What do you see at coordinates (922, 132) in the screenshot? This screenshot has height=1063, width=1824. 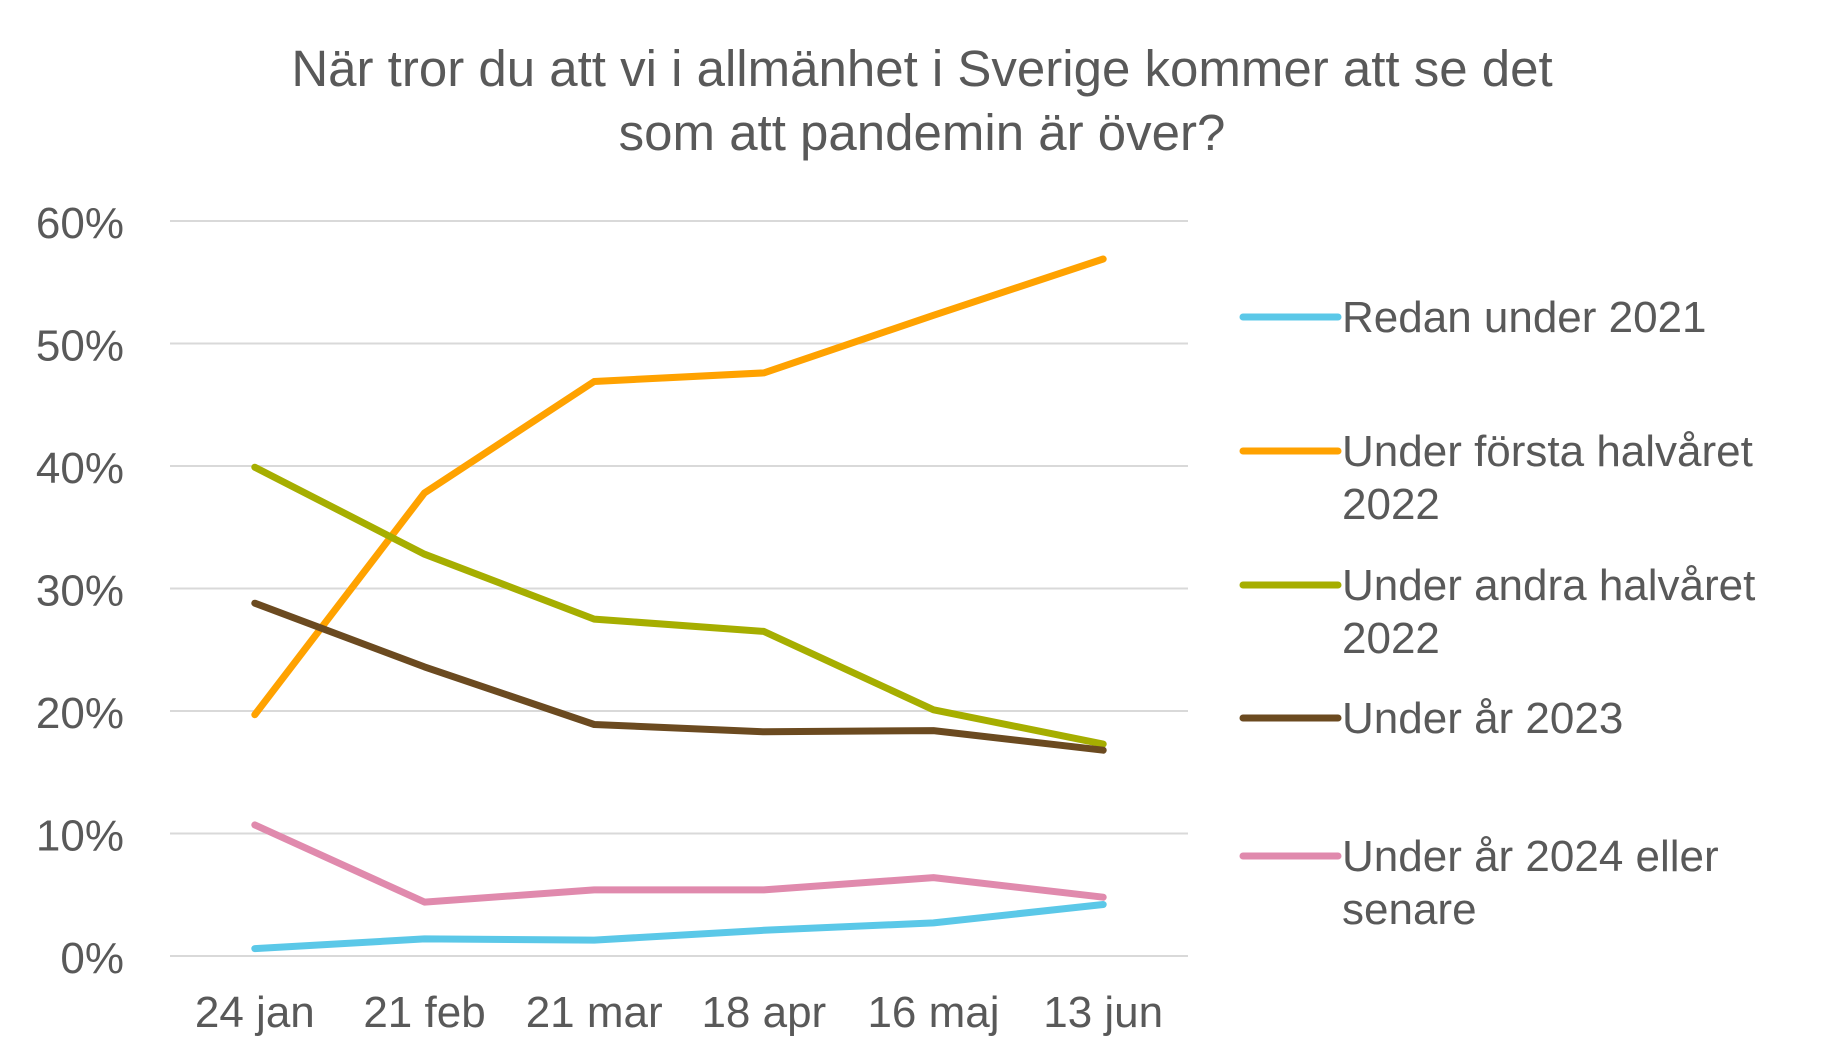 I see `chart-title-line-2: som att pandemin är över?` at bounding box center [922, 132].